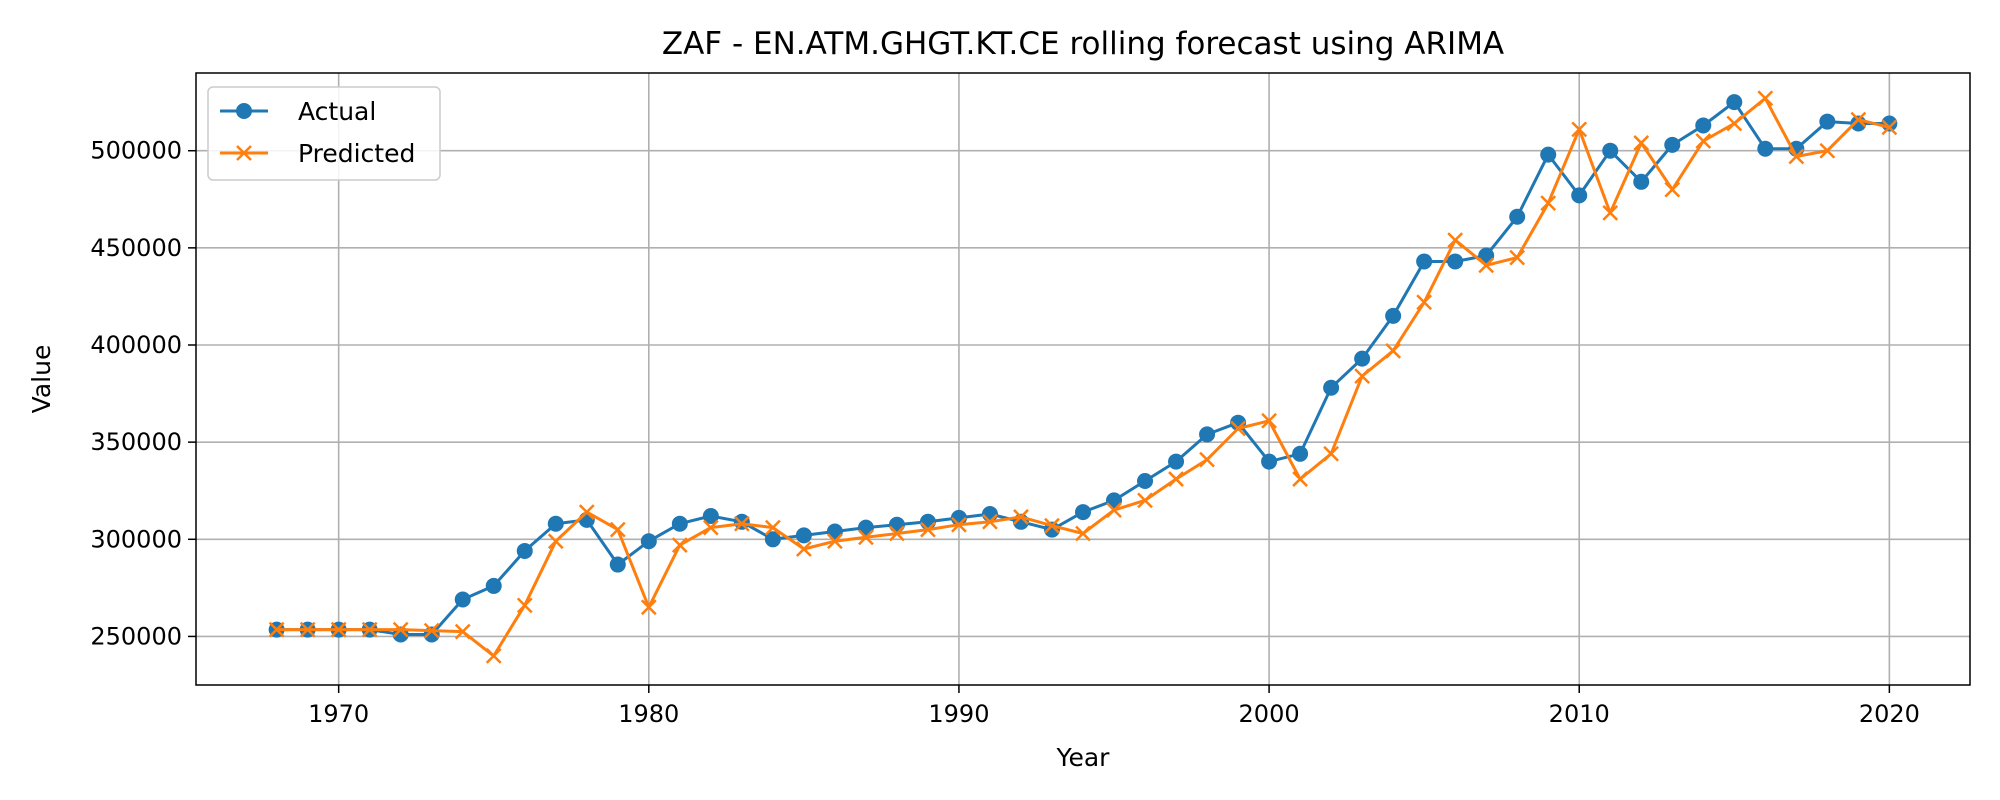  What do you see at coordinates (324, 133) in the screenshot?
I see `legend: Actual Predicted` at bounding box center [324, 133].